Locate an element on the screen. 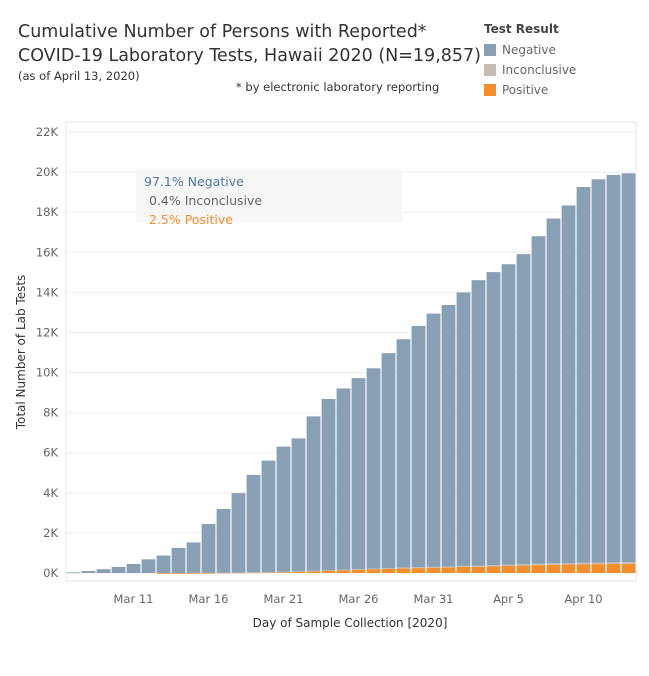  annotation-inconclusive: 0.4% Inconclusive is located at coordinates (205, 200).